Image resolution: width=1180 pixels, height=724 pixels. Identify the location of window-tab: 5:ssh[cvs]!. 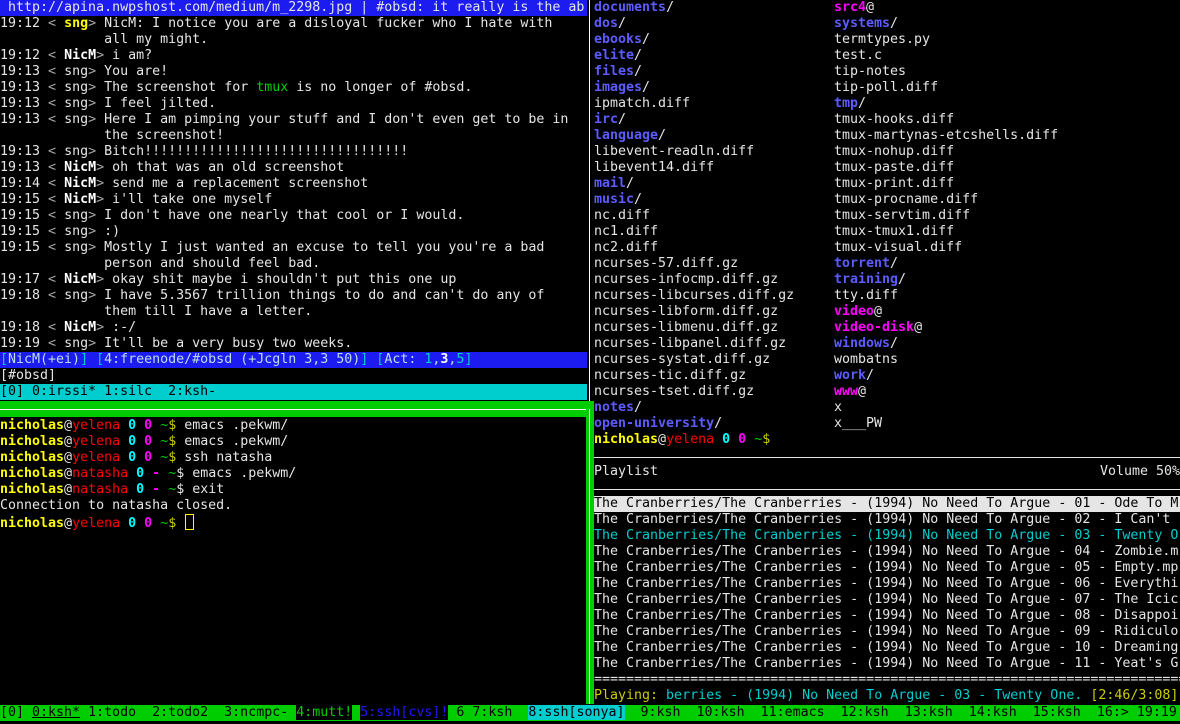
(404, 712).